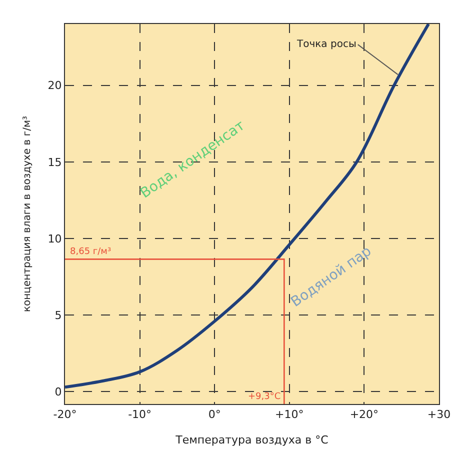  What do you see at coordinates (58, 392) in the screenshot?
I see `y-tick-label: 0` at bounding box center [58, 392].